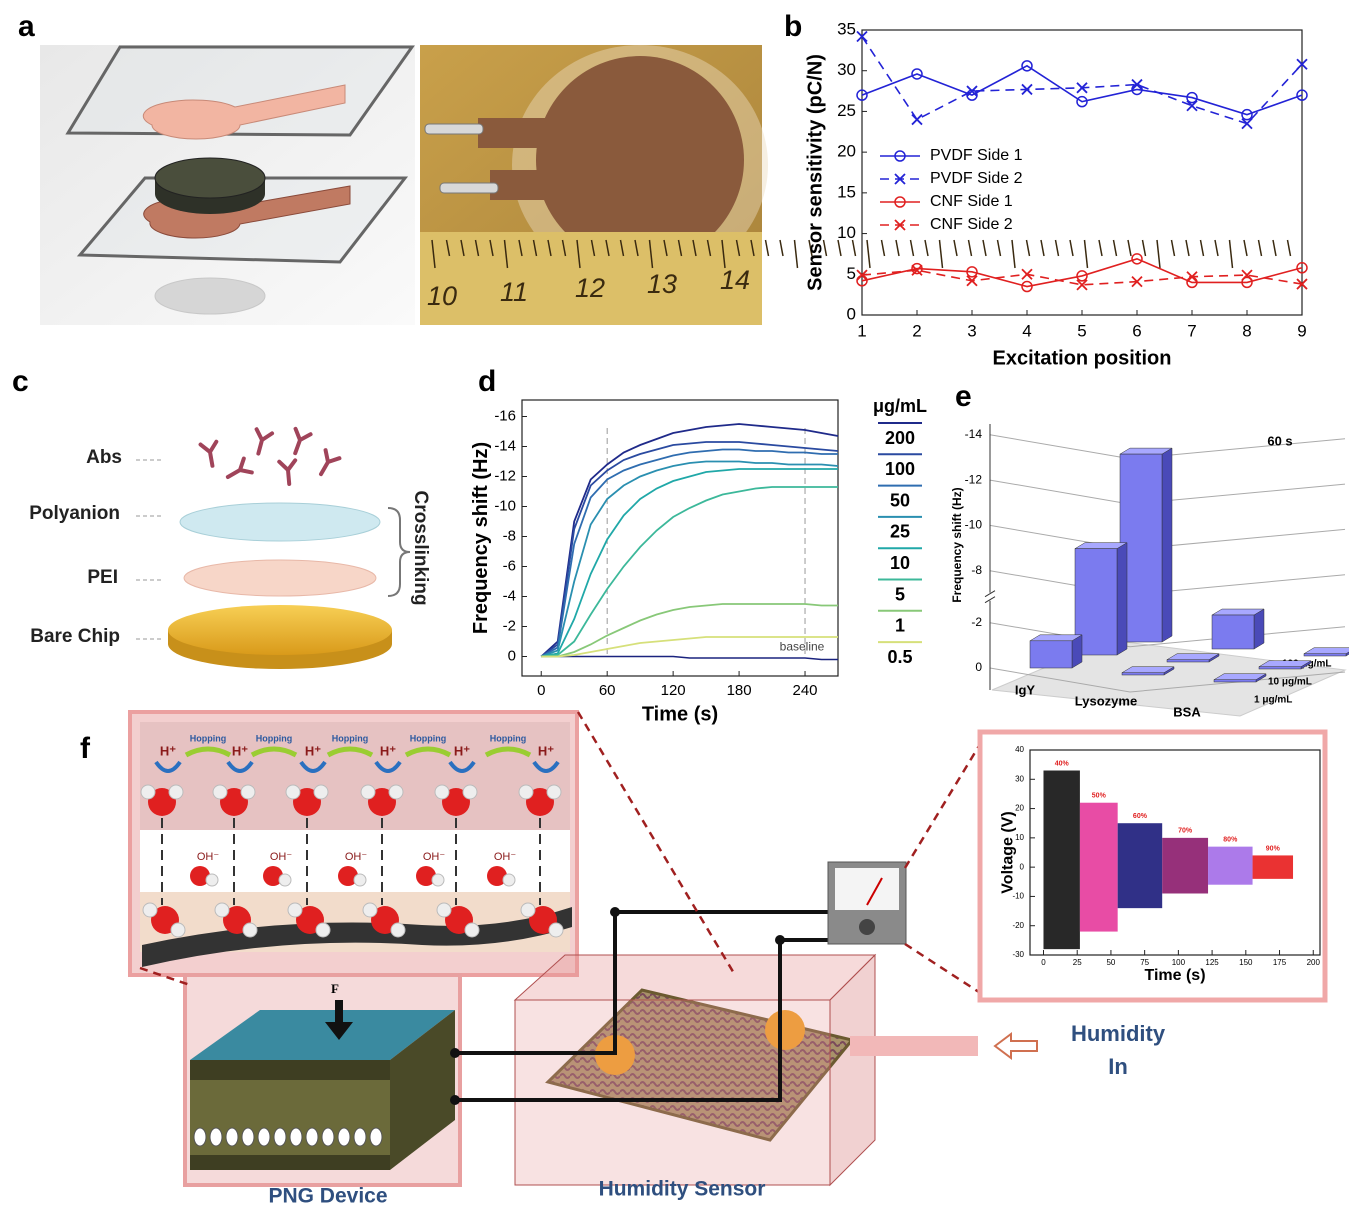 This screenshot has width=1349, height=1208. What do you see at coordinates (244, 112) in the screenshot?
I see `upper-electrode` at bounding box center [244, 112].